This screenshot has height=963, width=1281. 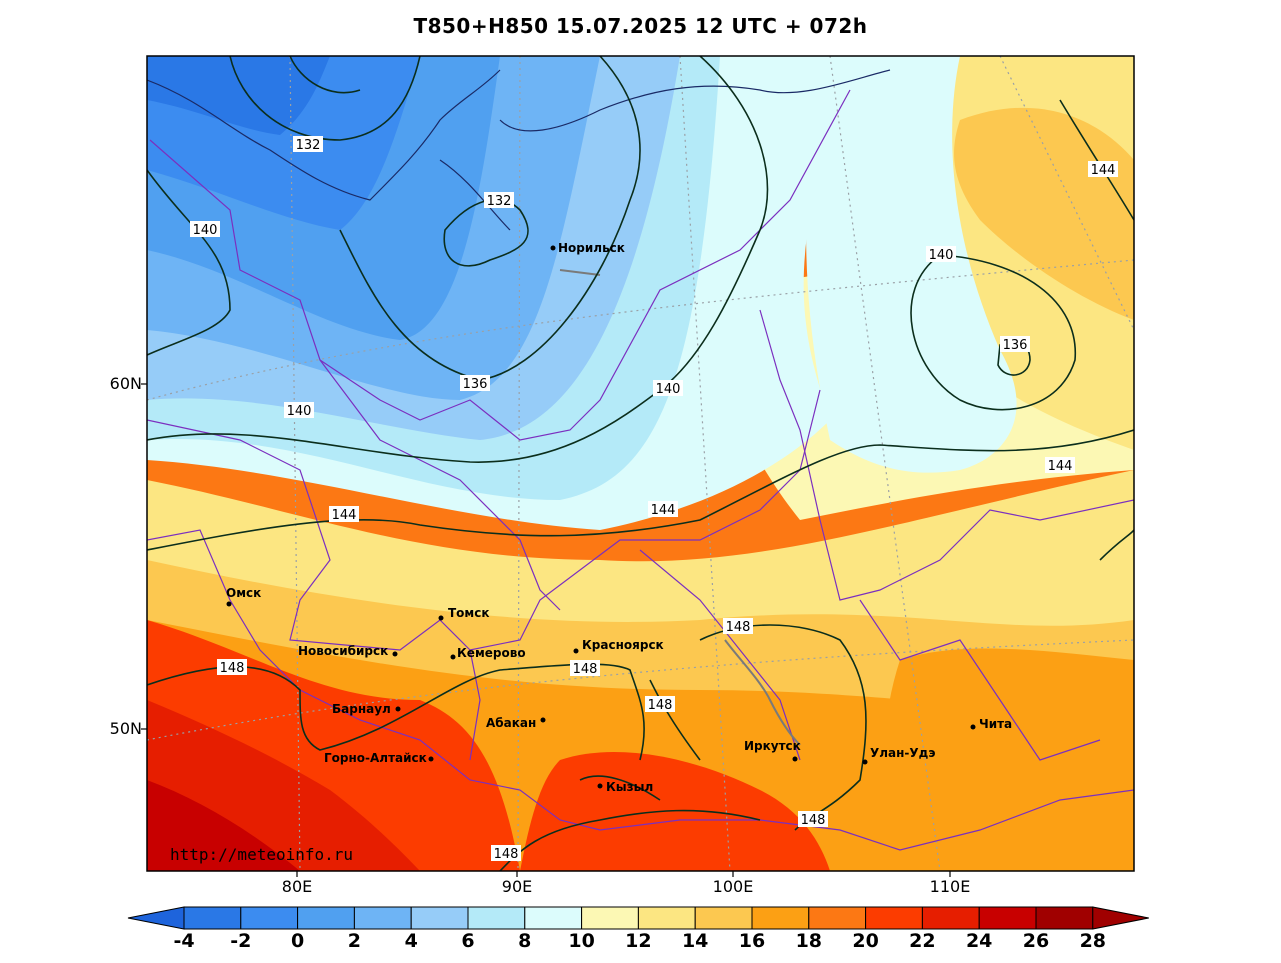 I want to click on city-label: Томск, so click(x=469, y=613).